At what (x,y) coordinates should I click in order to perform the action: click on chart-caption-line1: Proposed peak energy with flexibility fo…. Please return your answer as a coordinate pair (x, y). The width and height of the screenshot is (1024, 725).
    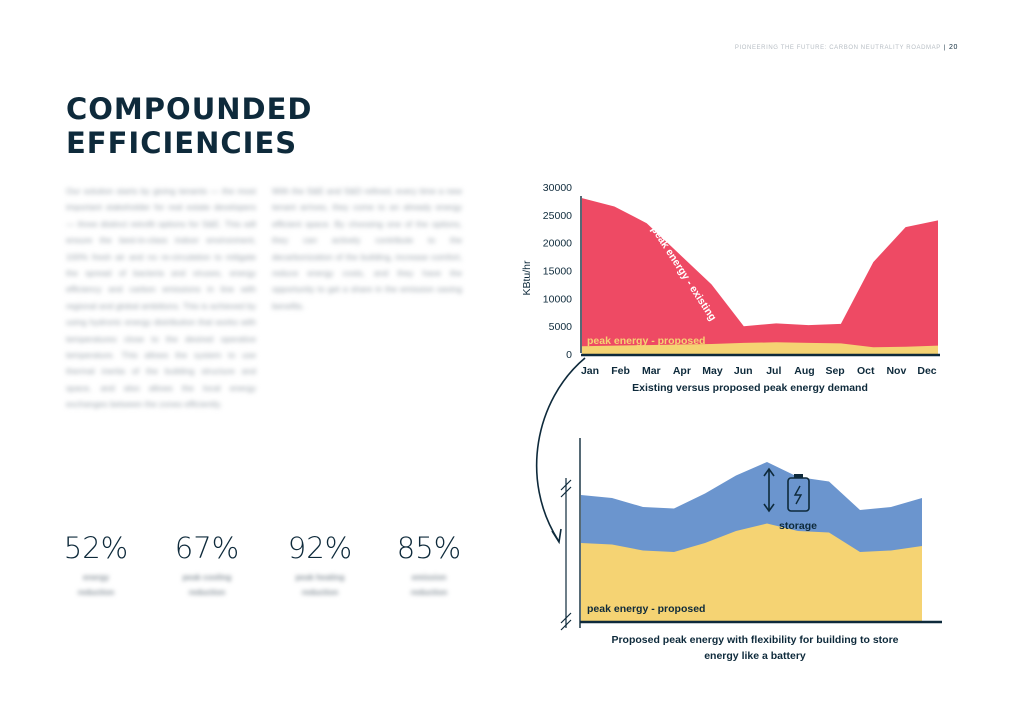
    Looking at the image, I should click on (754, 640).